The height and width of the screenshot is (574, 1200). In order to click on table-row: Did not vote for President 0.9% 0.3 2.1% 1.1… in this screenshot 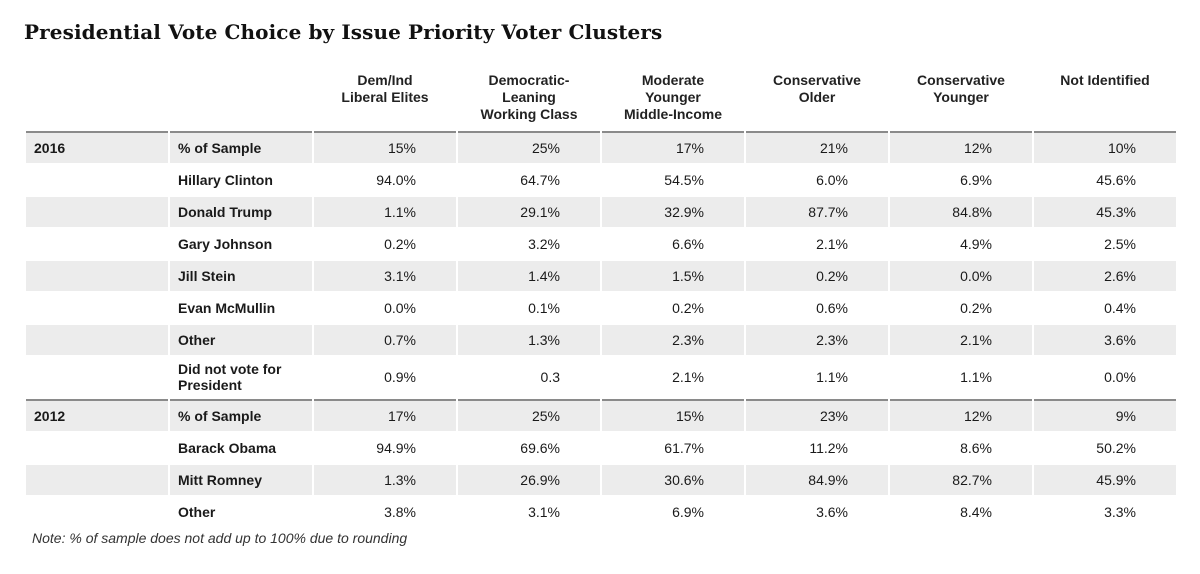, I will do `click(601, 377)`.